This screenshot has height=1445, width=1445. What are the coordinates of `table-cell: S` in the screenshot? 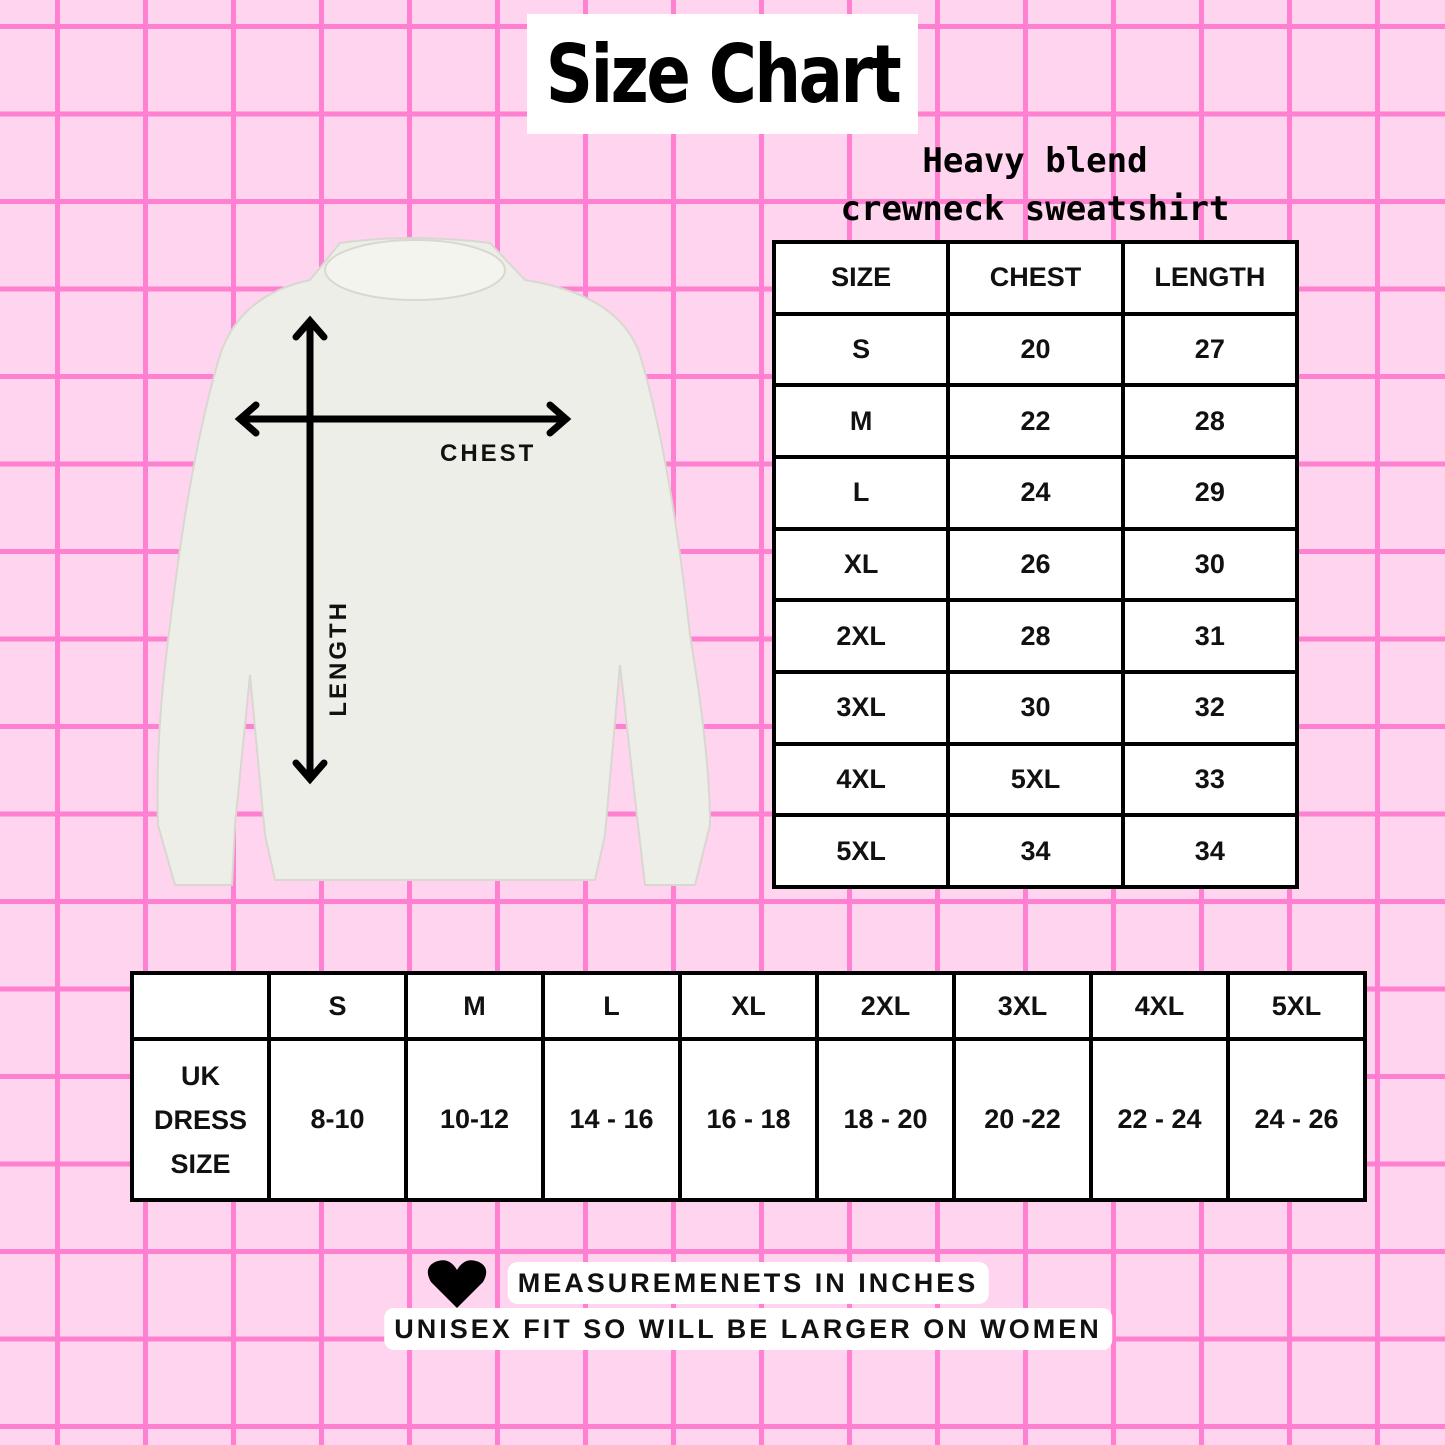 It's located at (861, 349).